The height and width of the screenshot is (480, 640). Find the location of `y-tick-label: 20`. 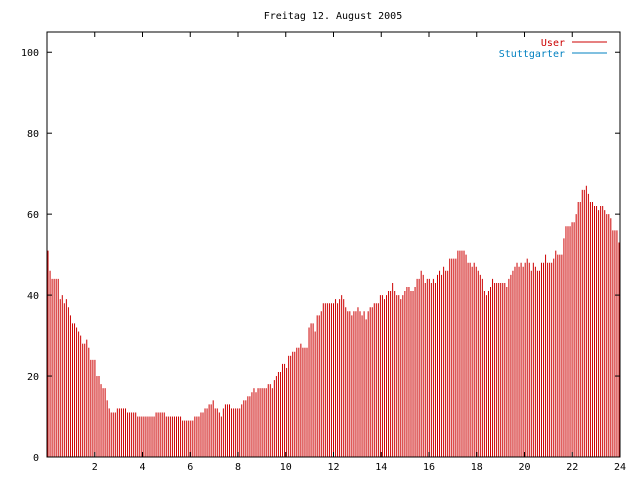

y-tick-label: 20 is located at coordinates (33, 377).